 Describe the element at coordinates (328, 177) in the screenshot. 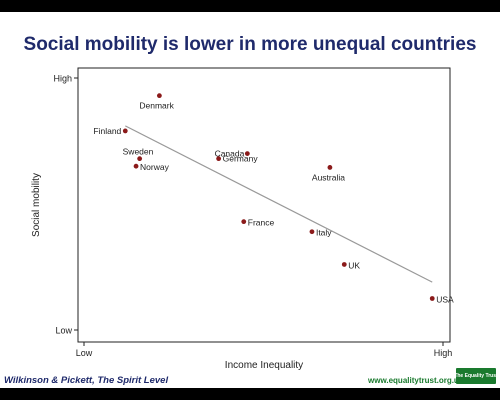

I see `point-label: Australia` at that location.